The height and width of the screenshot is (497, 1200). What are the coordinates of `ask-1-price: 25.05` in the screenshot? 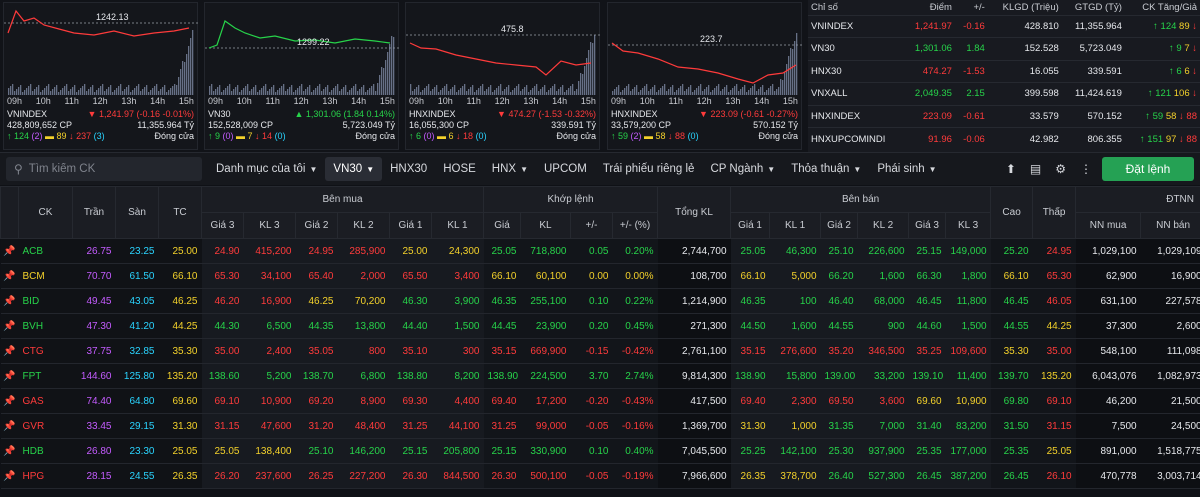 It's located at (750, 251).